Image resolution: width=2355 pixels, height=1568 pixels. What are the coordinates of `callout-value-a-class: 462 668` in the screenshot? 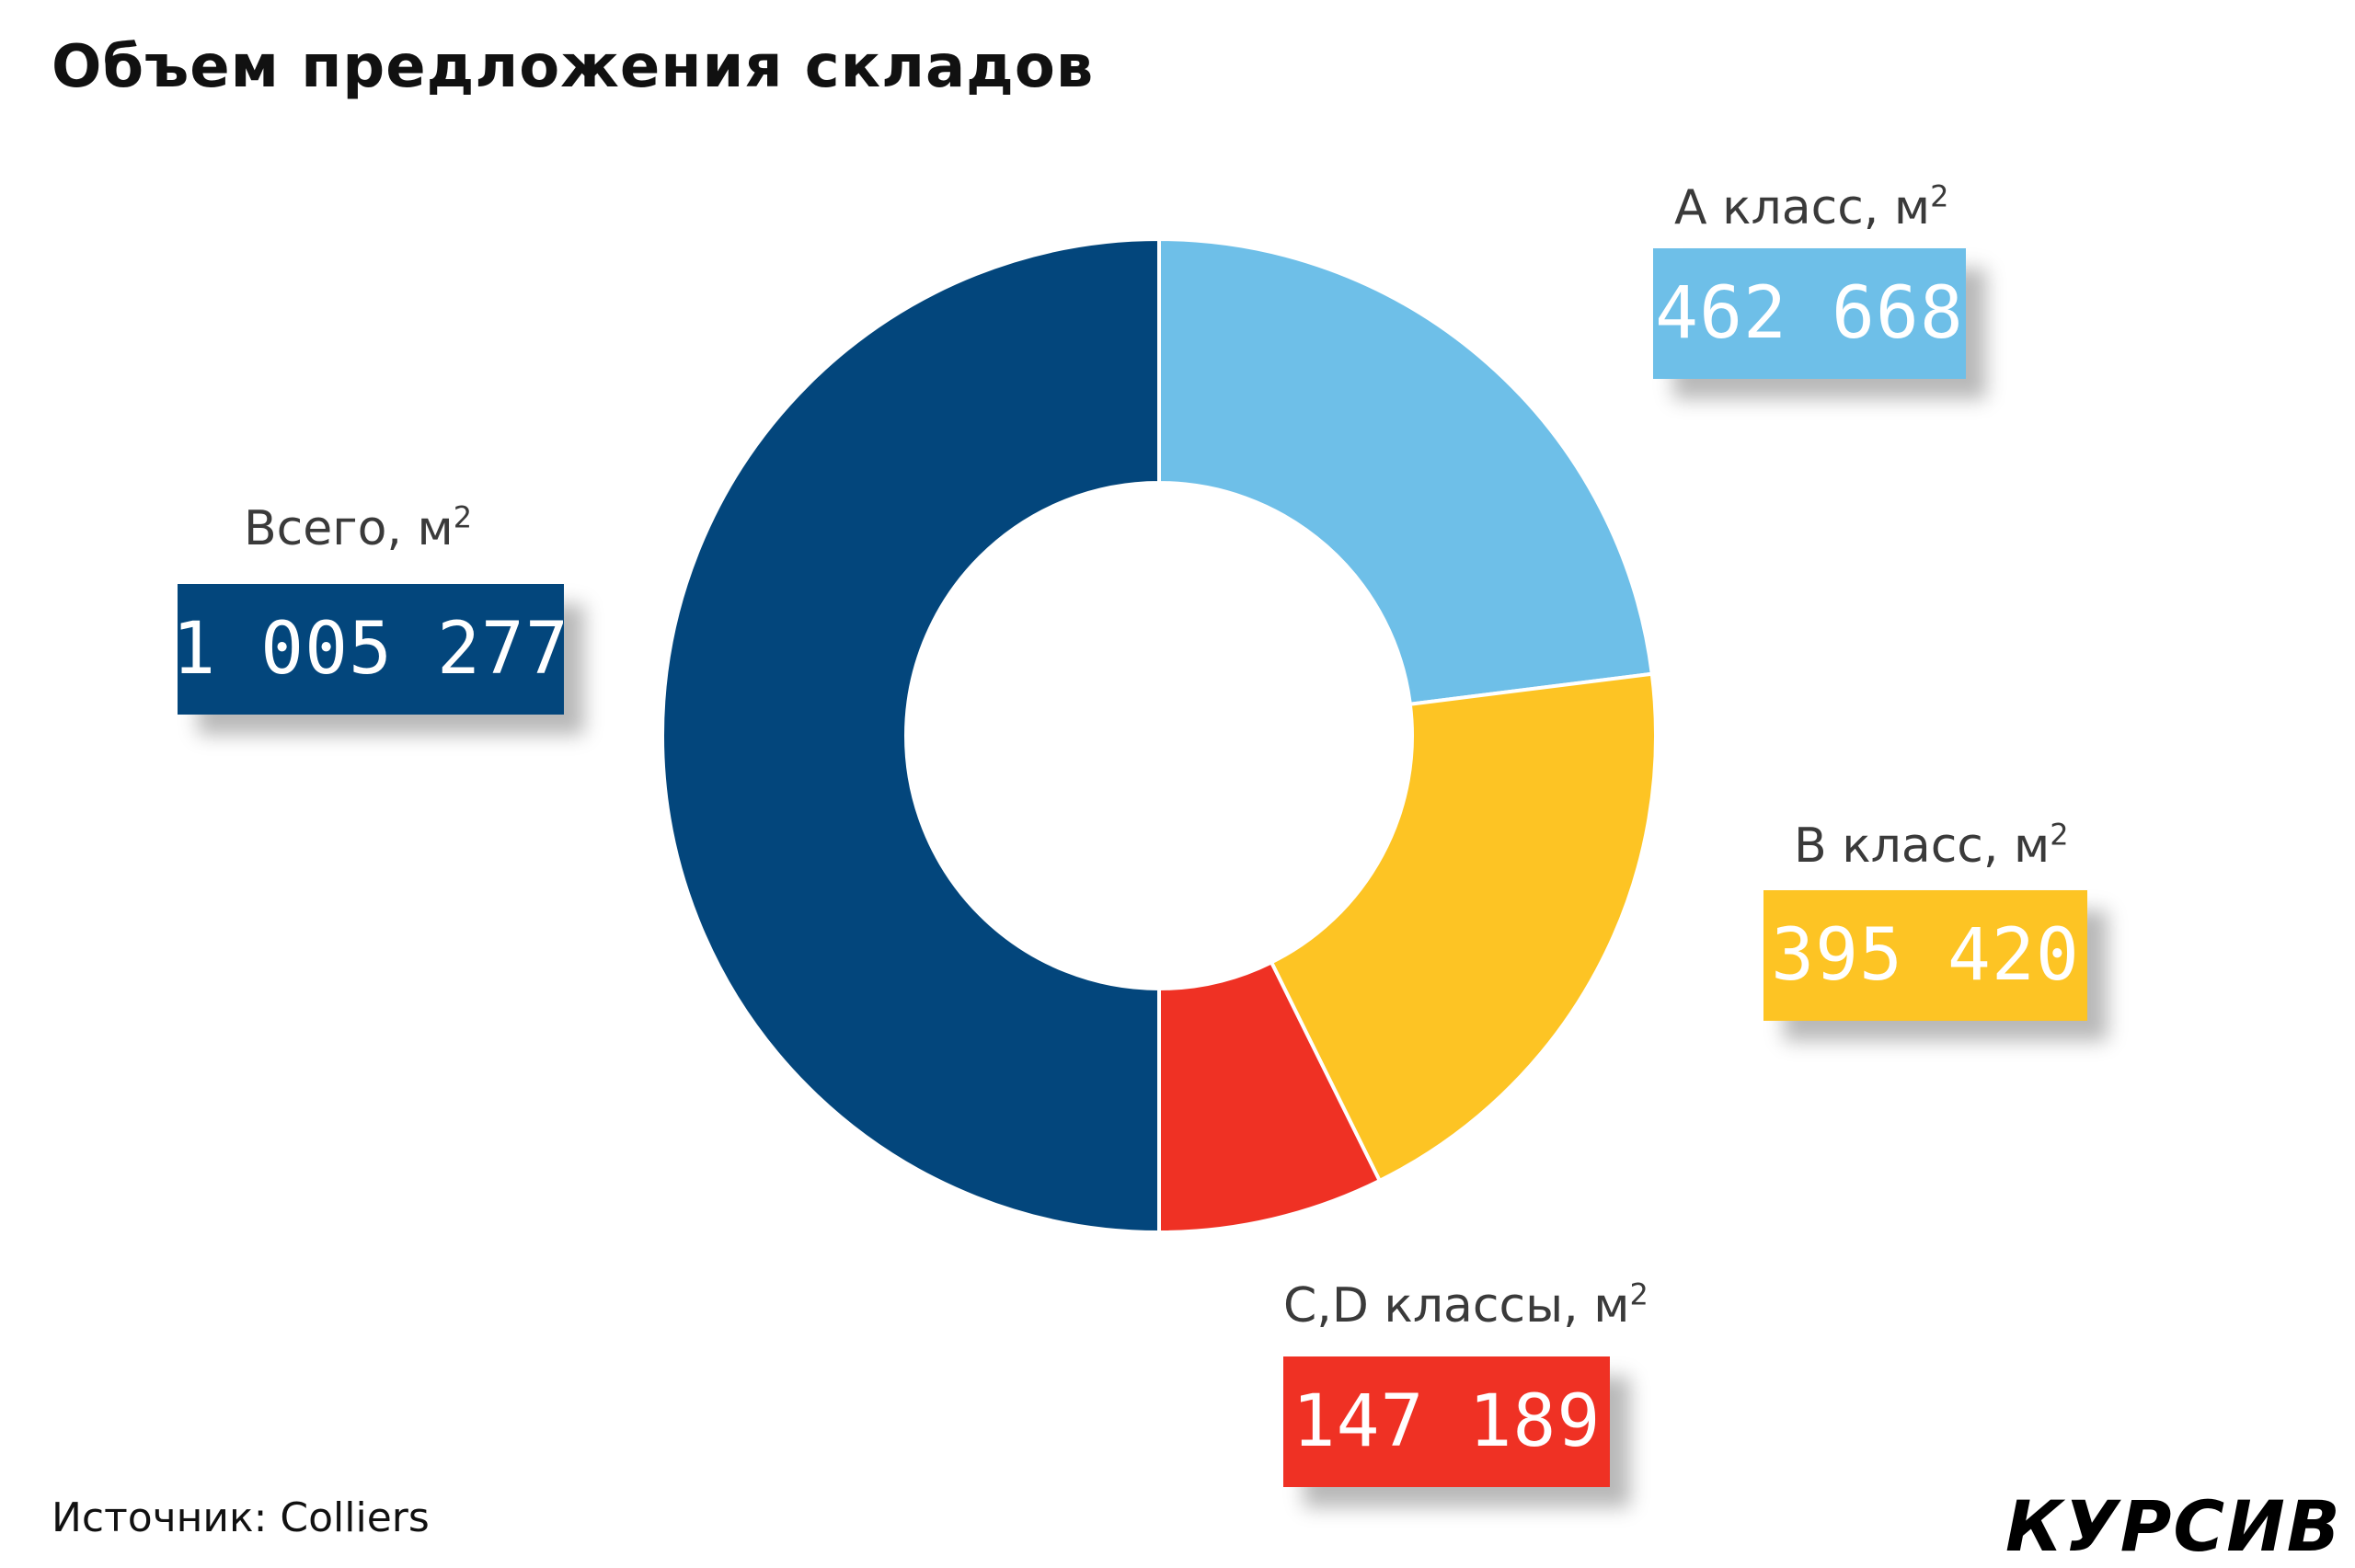 It's located at (1809, 313).